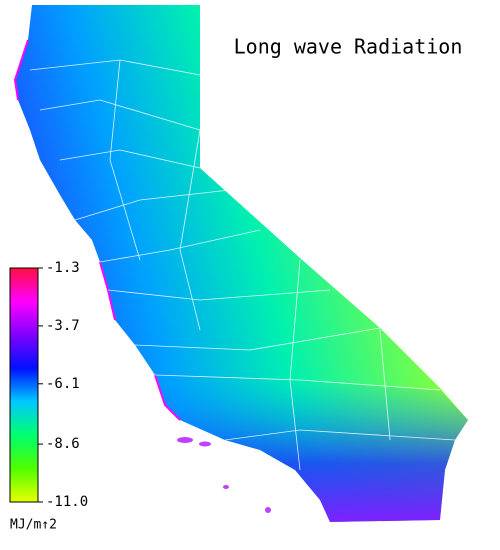 This screenshot has height=550, width=500. Describe the element at coordinates (348, 47) in the screenshot. I see `map-title: Long wave Radiation` at that location.